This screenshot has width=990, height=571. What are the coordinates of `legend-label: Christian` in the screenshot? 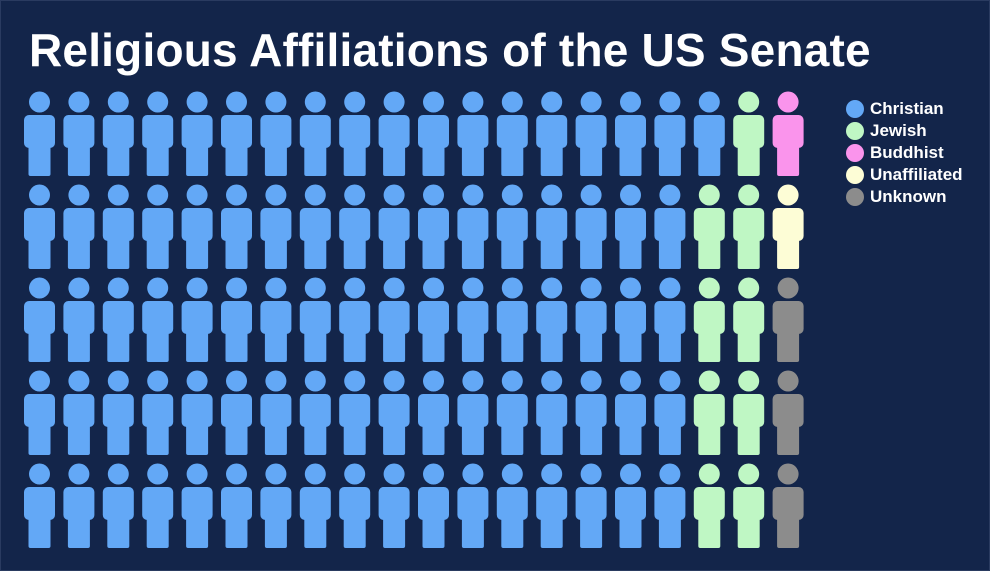 It's located at (907, 108).